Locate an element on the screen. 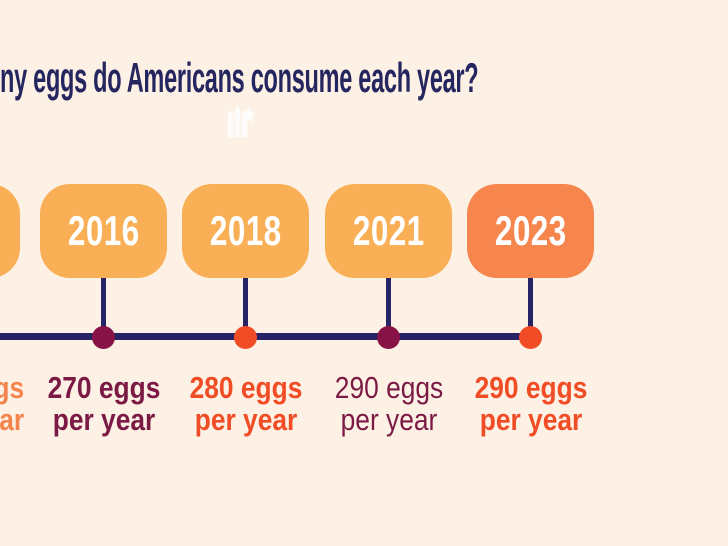  timeline-dot-2023 is located at coordinates (530, 337).